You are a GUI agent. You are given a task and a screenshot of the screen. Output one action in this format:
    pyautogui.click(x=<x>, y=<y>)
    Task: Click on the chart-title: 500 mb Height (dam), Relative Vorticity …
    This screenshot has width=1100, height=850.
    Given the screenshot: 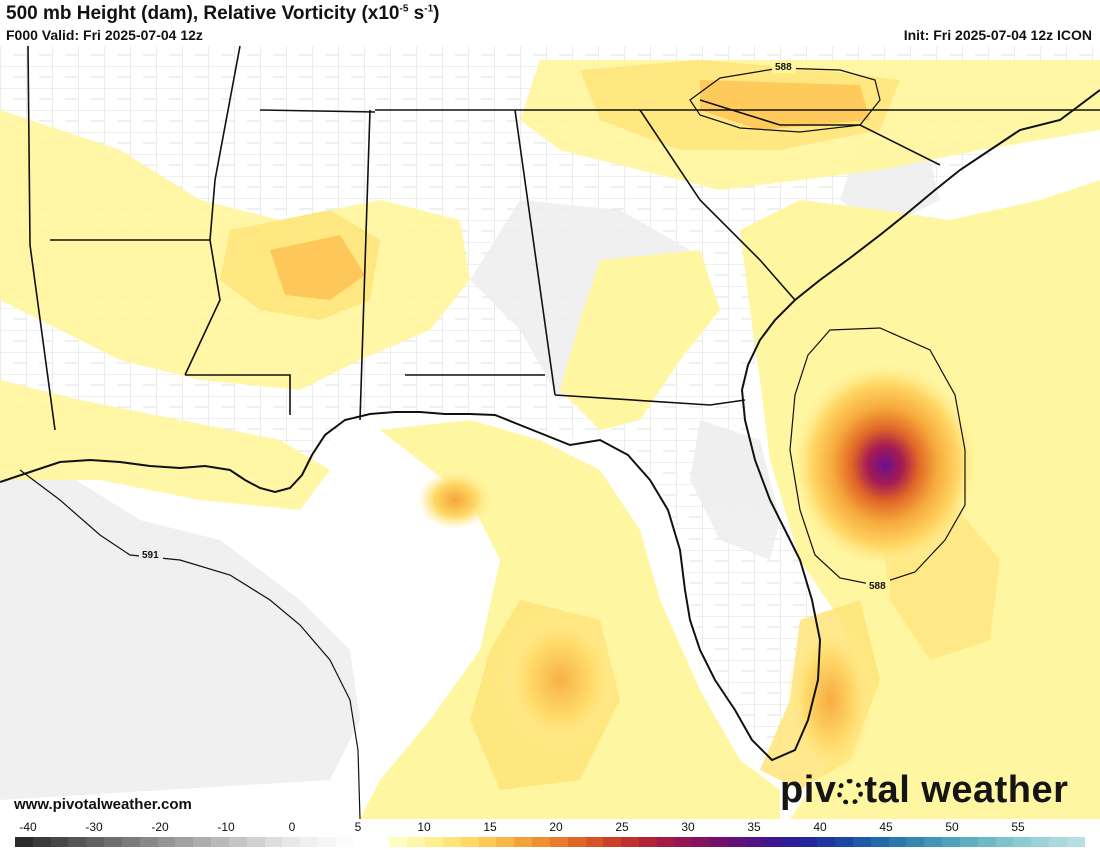 What is the action you would take?
    pyautogui.click(x=223, y=13)
    